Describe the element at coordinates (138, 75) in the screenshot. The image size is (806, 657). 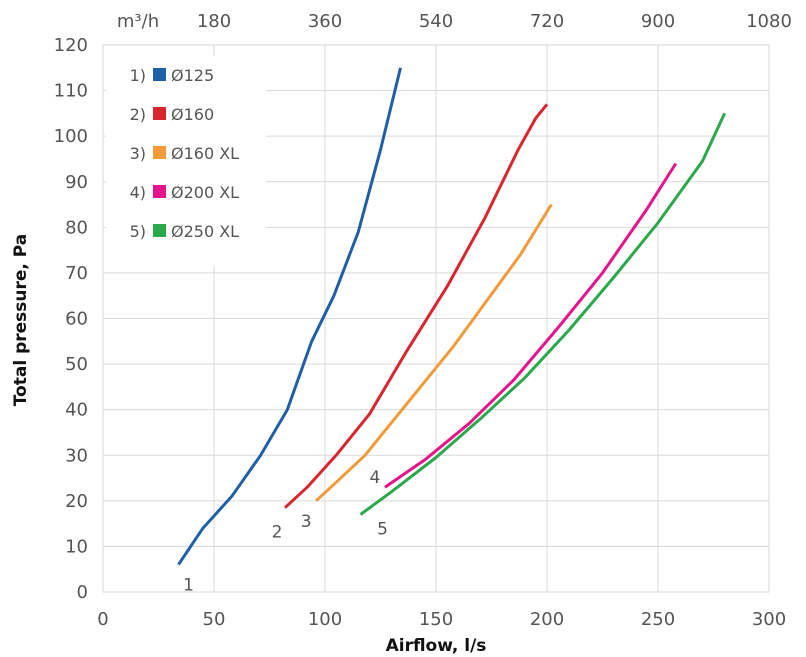
I see `legend-number: 1)` at that location.